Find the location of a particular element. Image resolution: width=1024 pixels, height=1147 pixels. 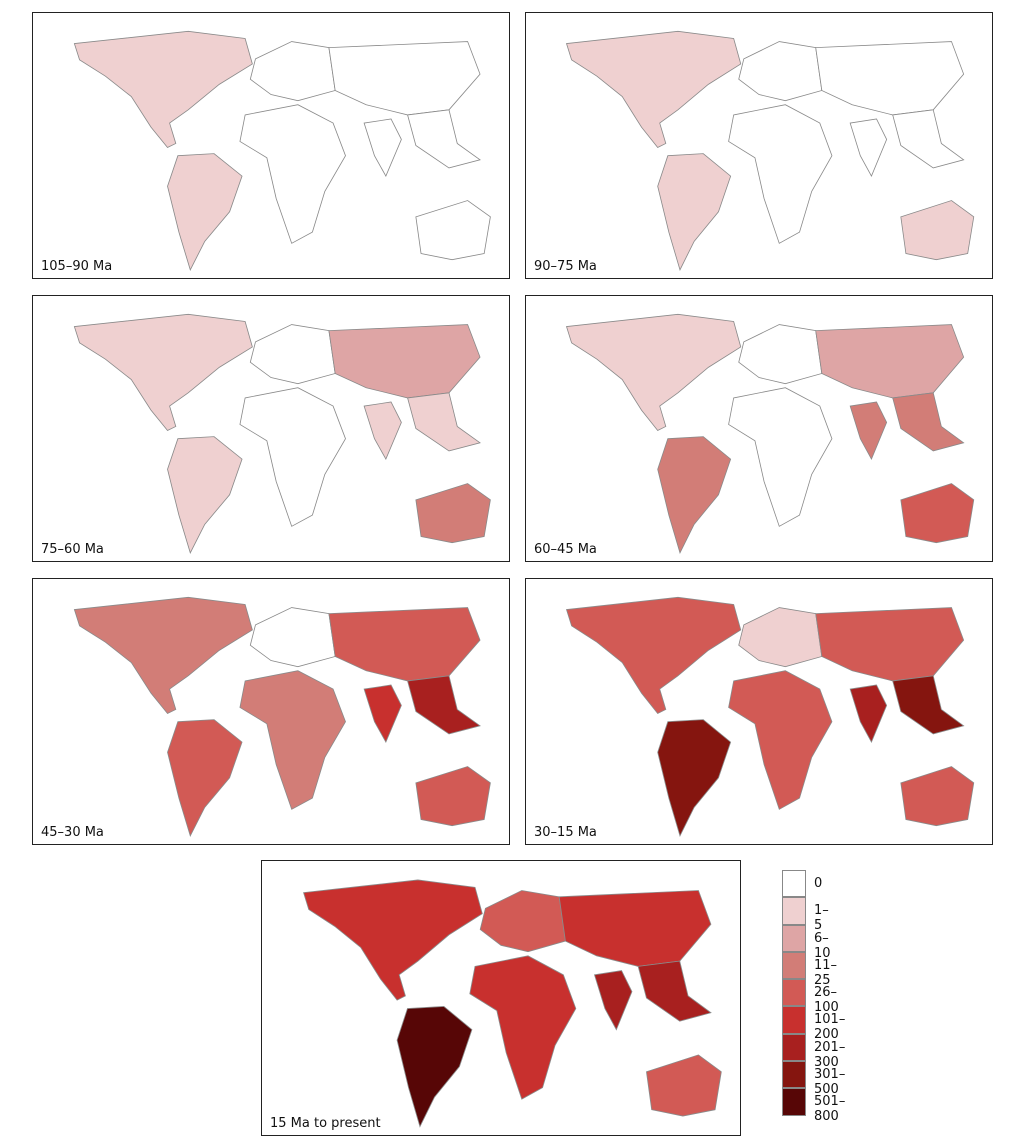

panel-label: 30–15 Ma is located at coordinates (565, 832).